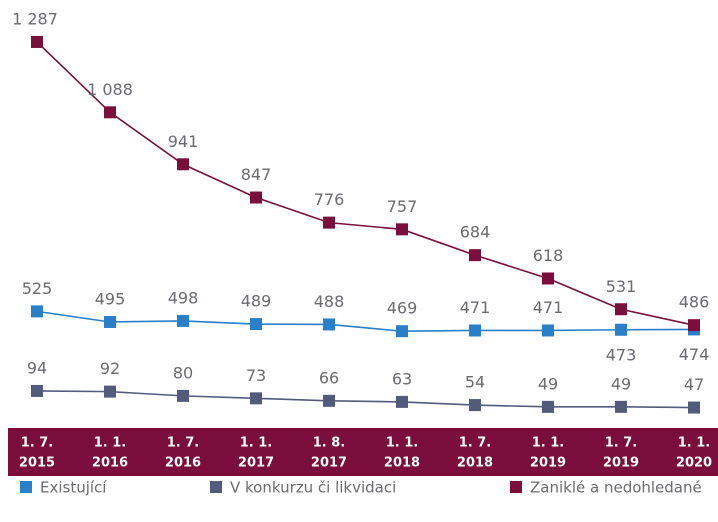  Describe the element at coordinates (329, 443) in the screenshot. I see `x-tick-label: 1. 8.` at that location.